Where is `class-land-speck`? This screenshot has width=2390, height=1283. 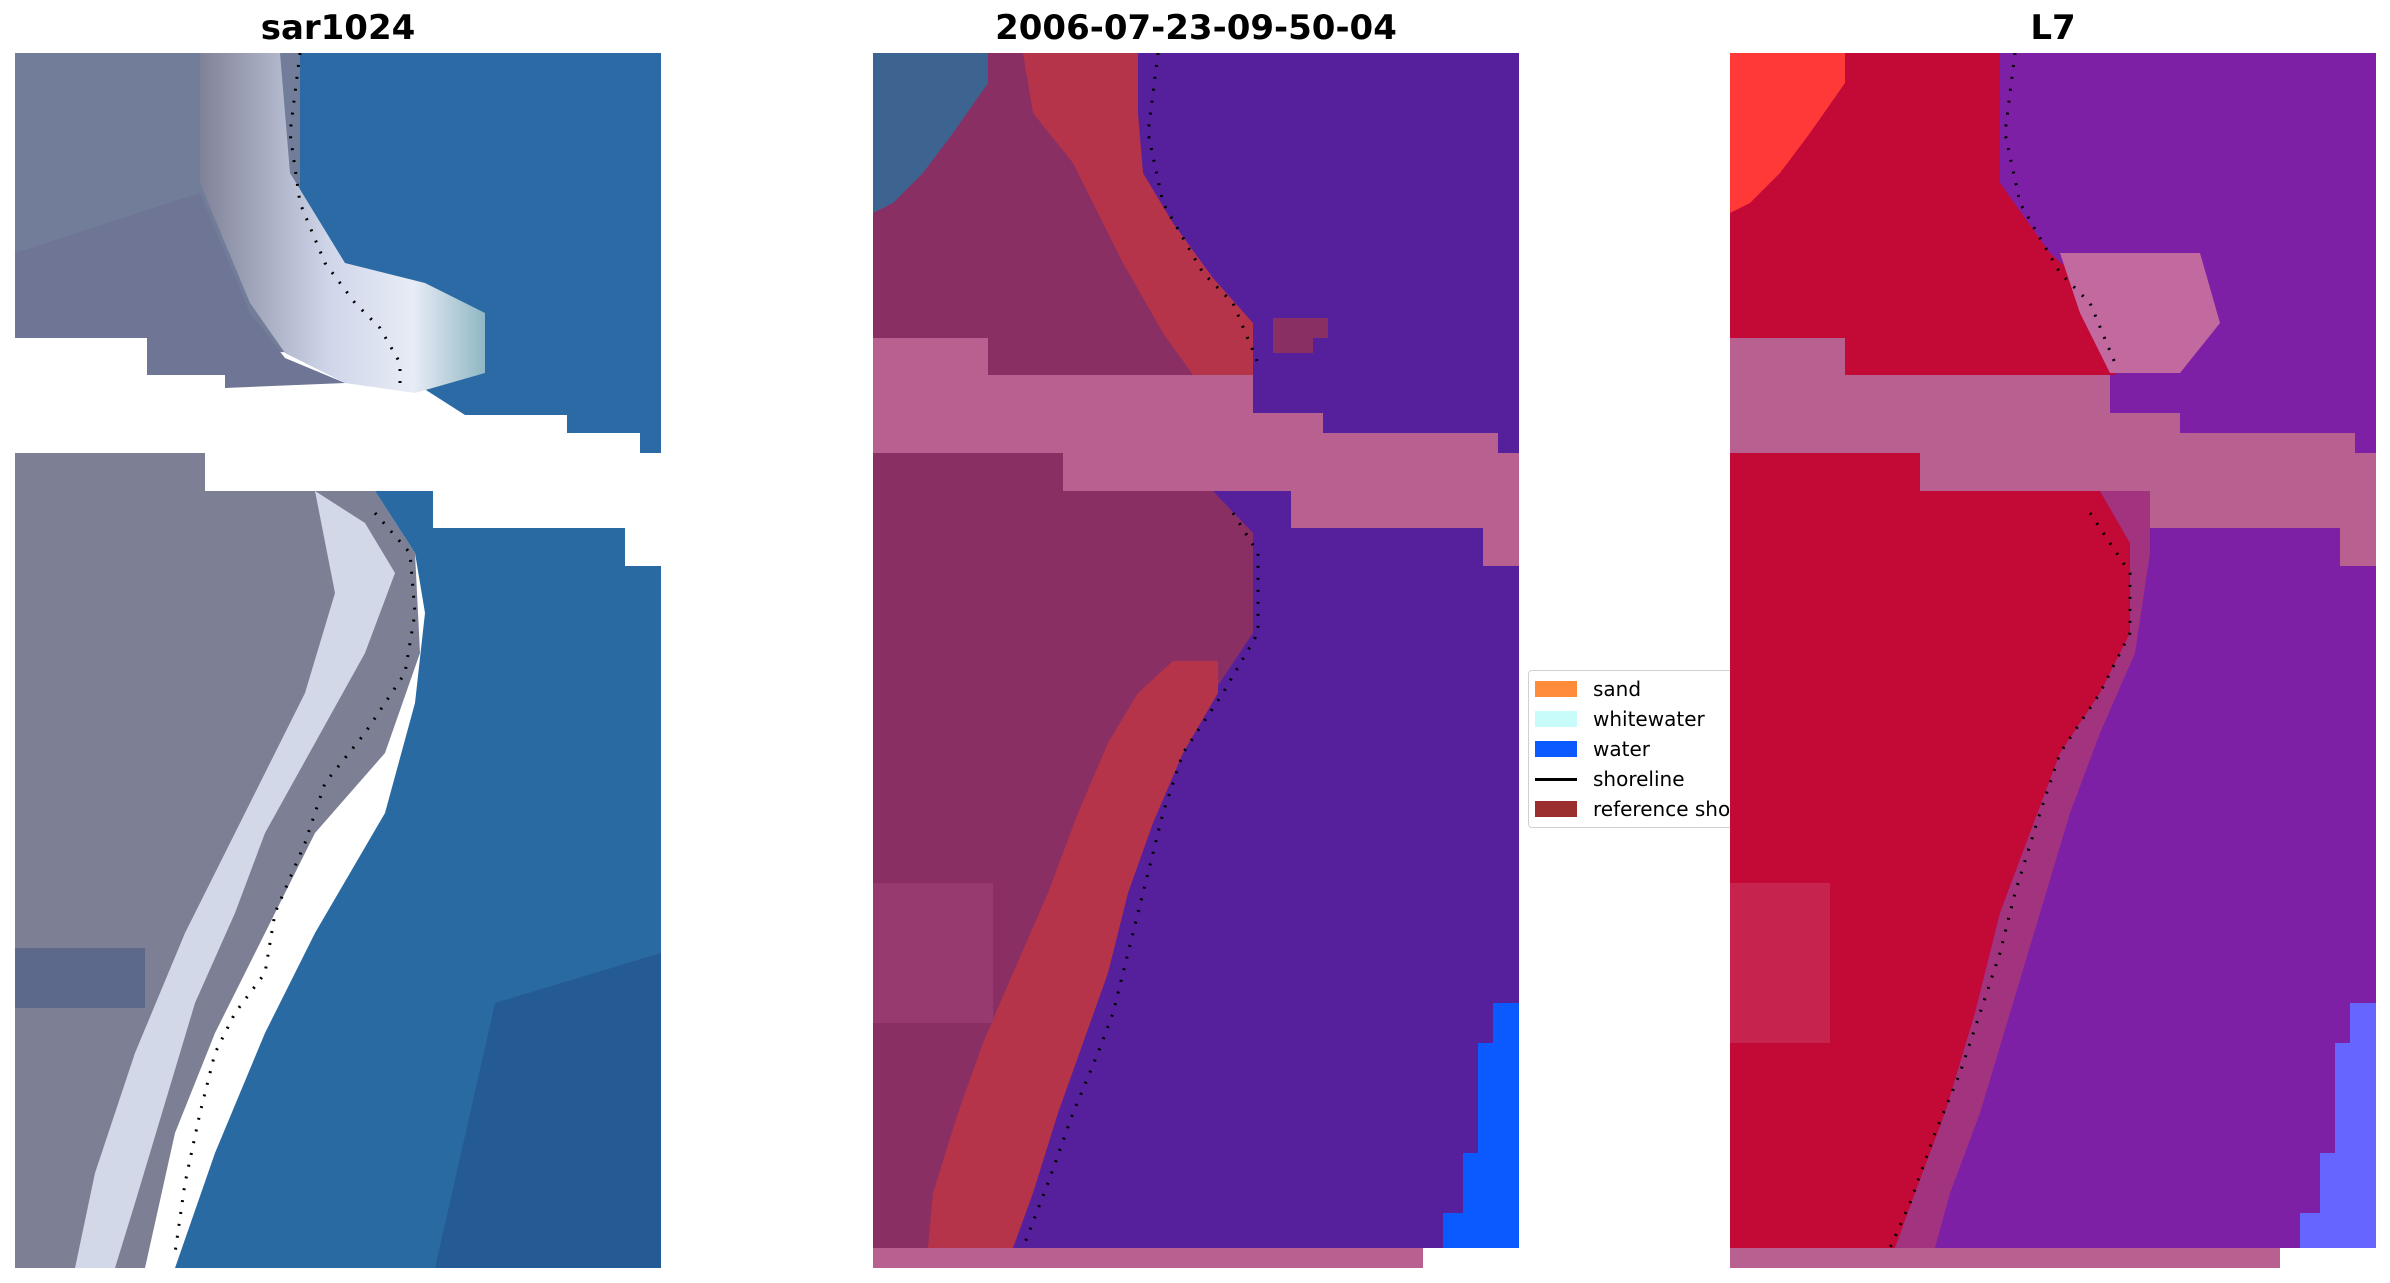 class-land-speck is located at coordinates (1300, 335).